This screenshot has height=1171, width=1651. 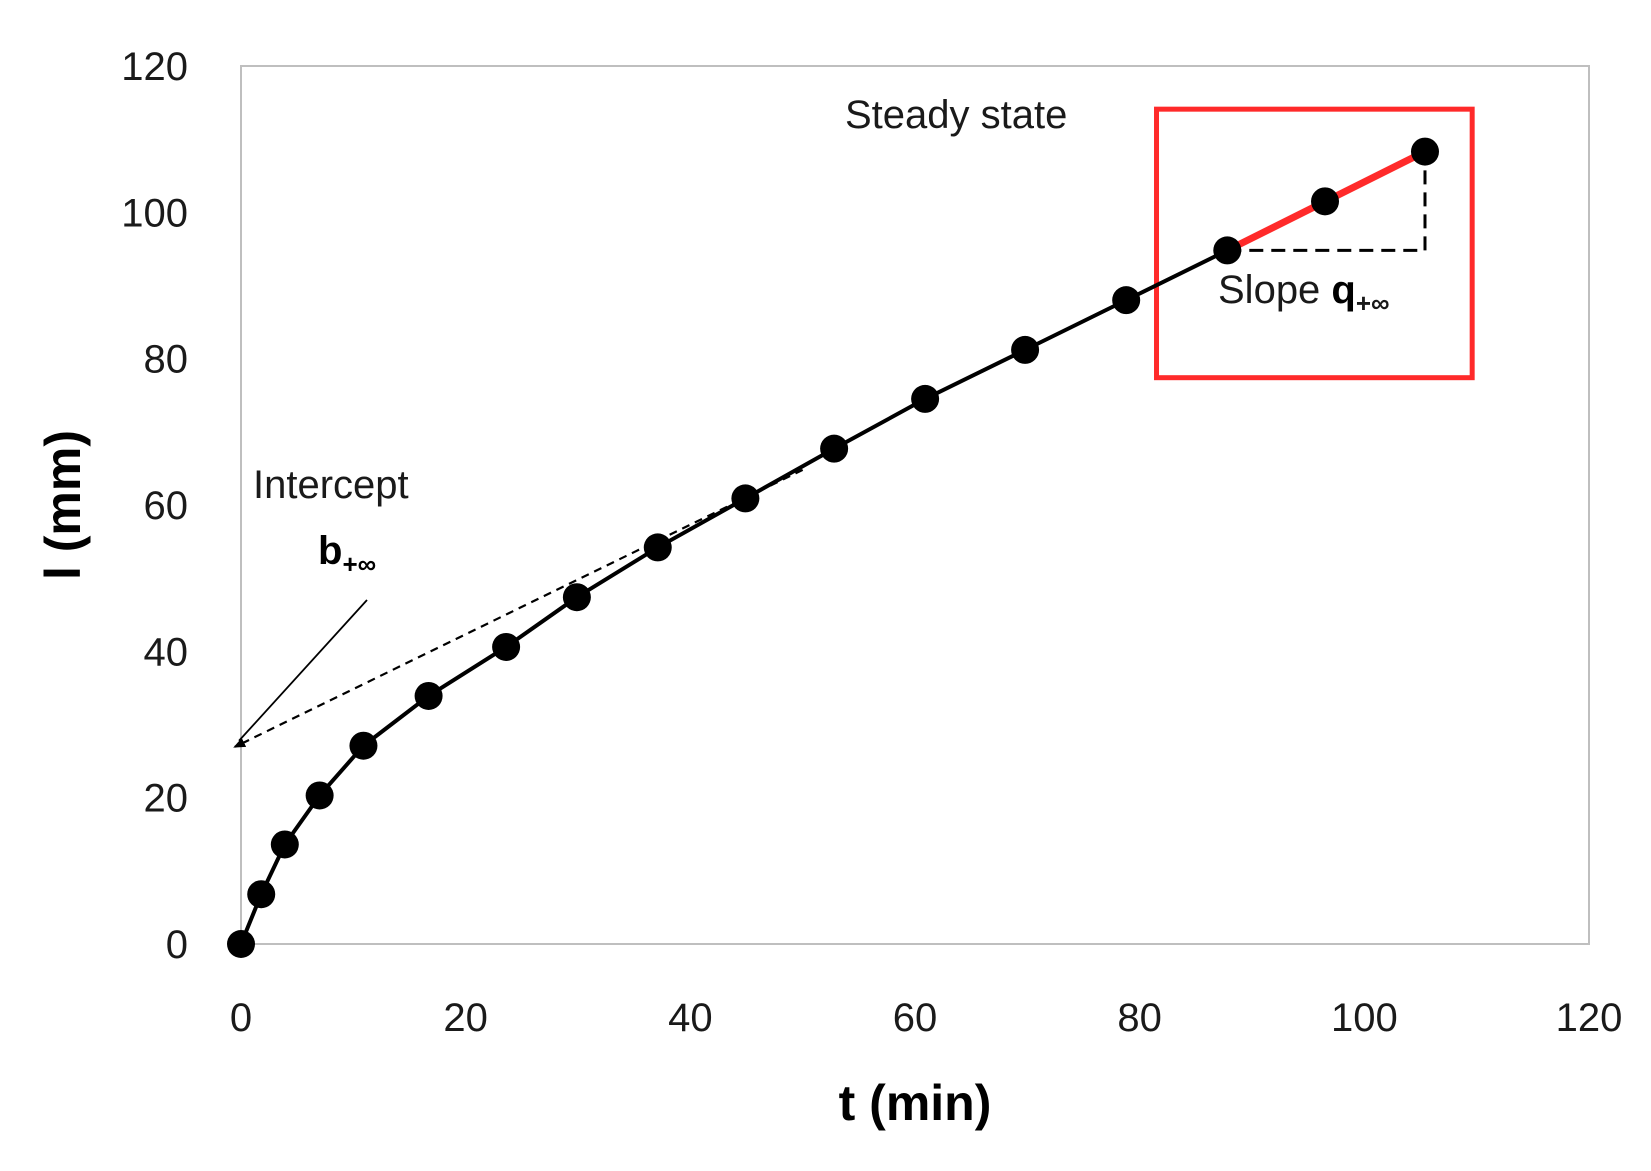 I want to click on slope-triangle, so click(x=1327, y=201).